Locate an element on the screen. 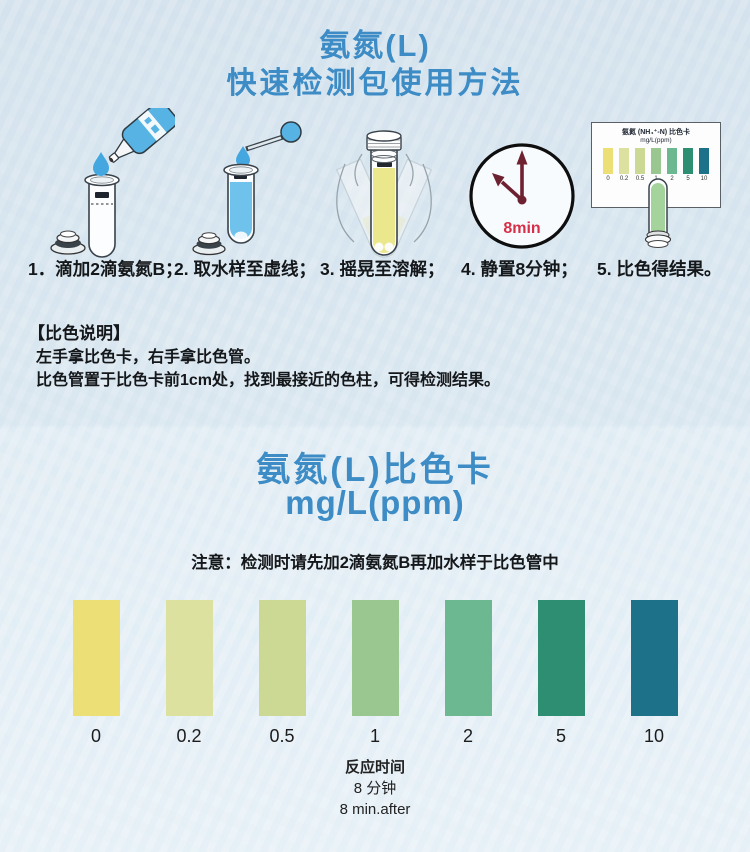 This screenshot has height=852, width=750. instructions-heading: 【比色说明】 is located at coordinates (79, 333).